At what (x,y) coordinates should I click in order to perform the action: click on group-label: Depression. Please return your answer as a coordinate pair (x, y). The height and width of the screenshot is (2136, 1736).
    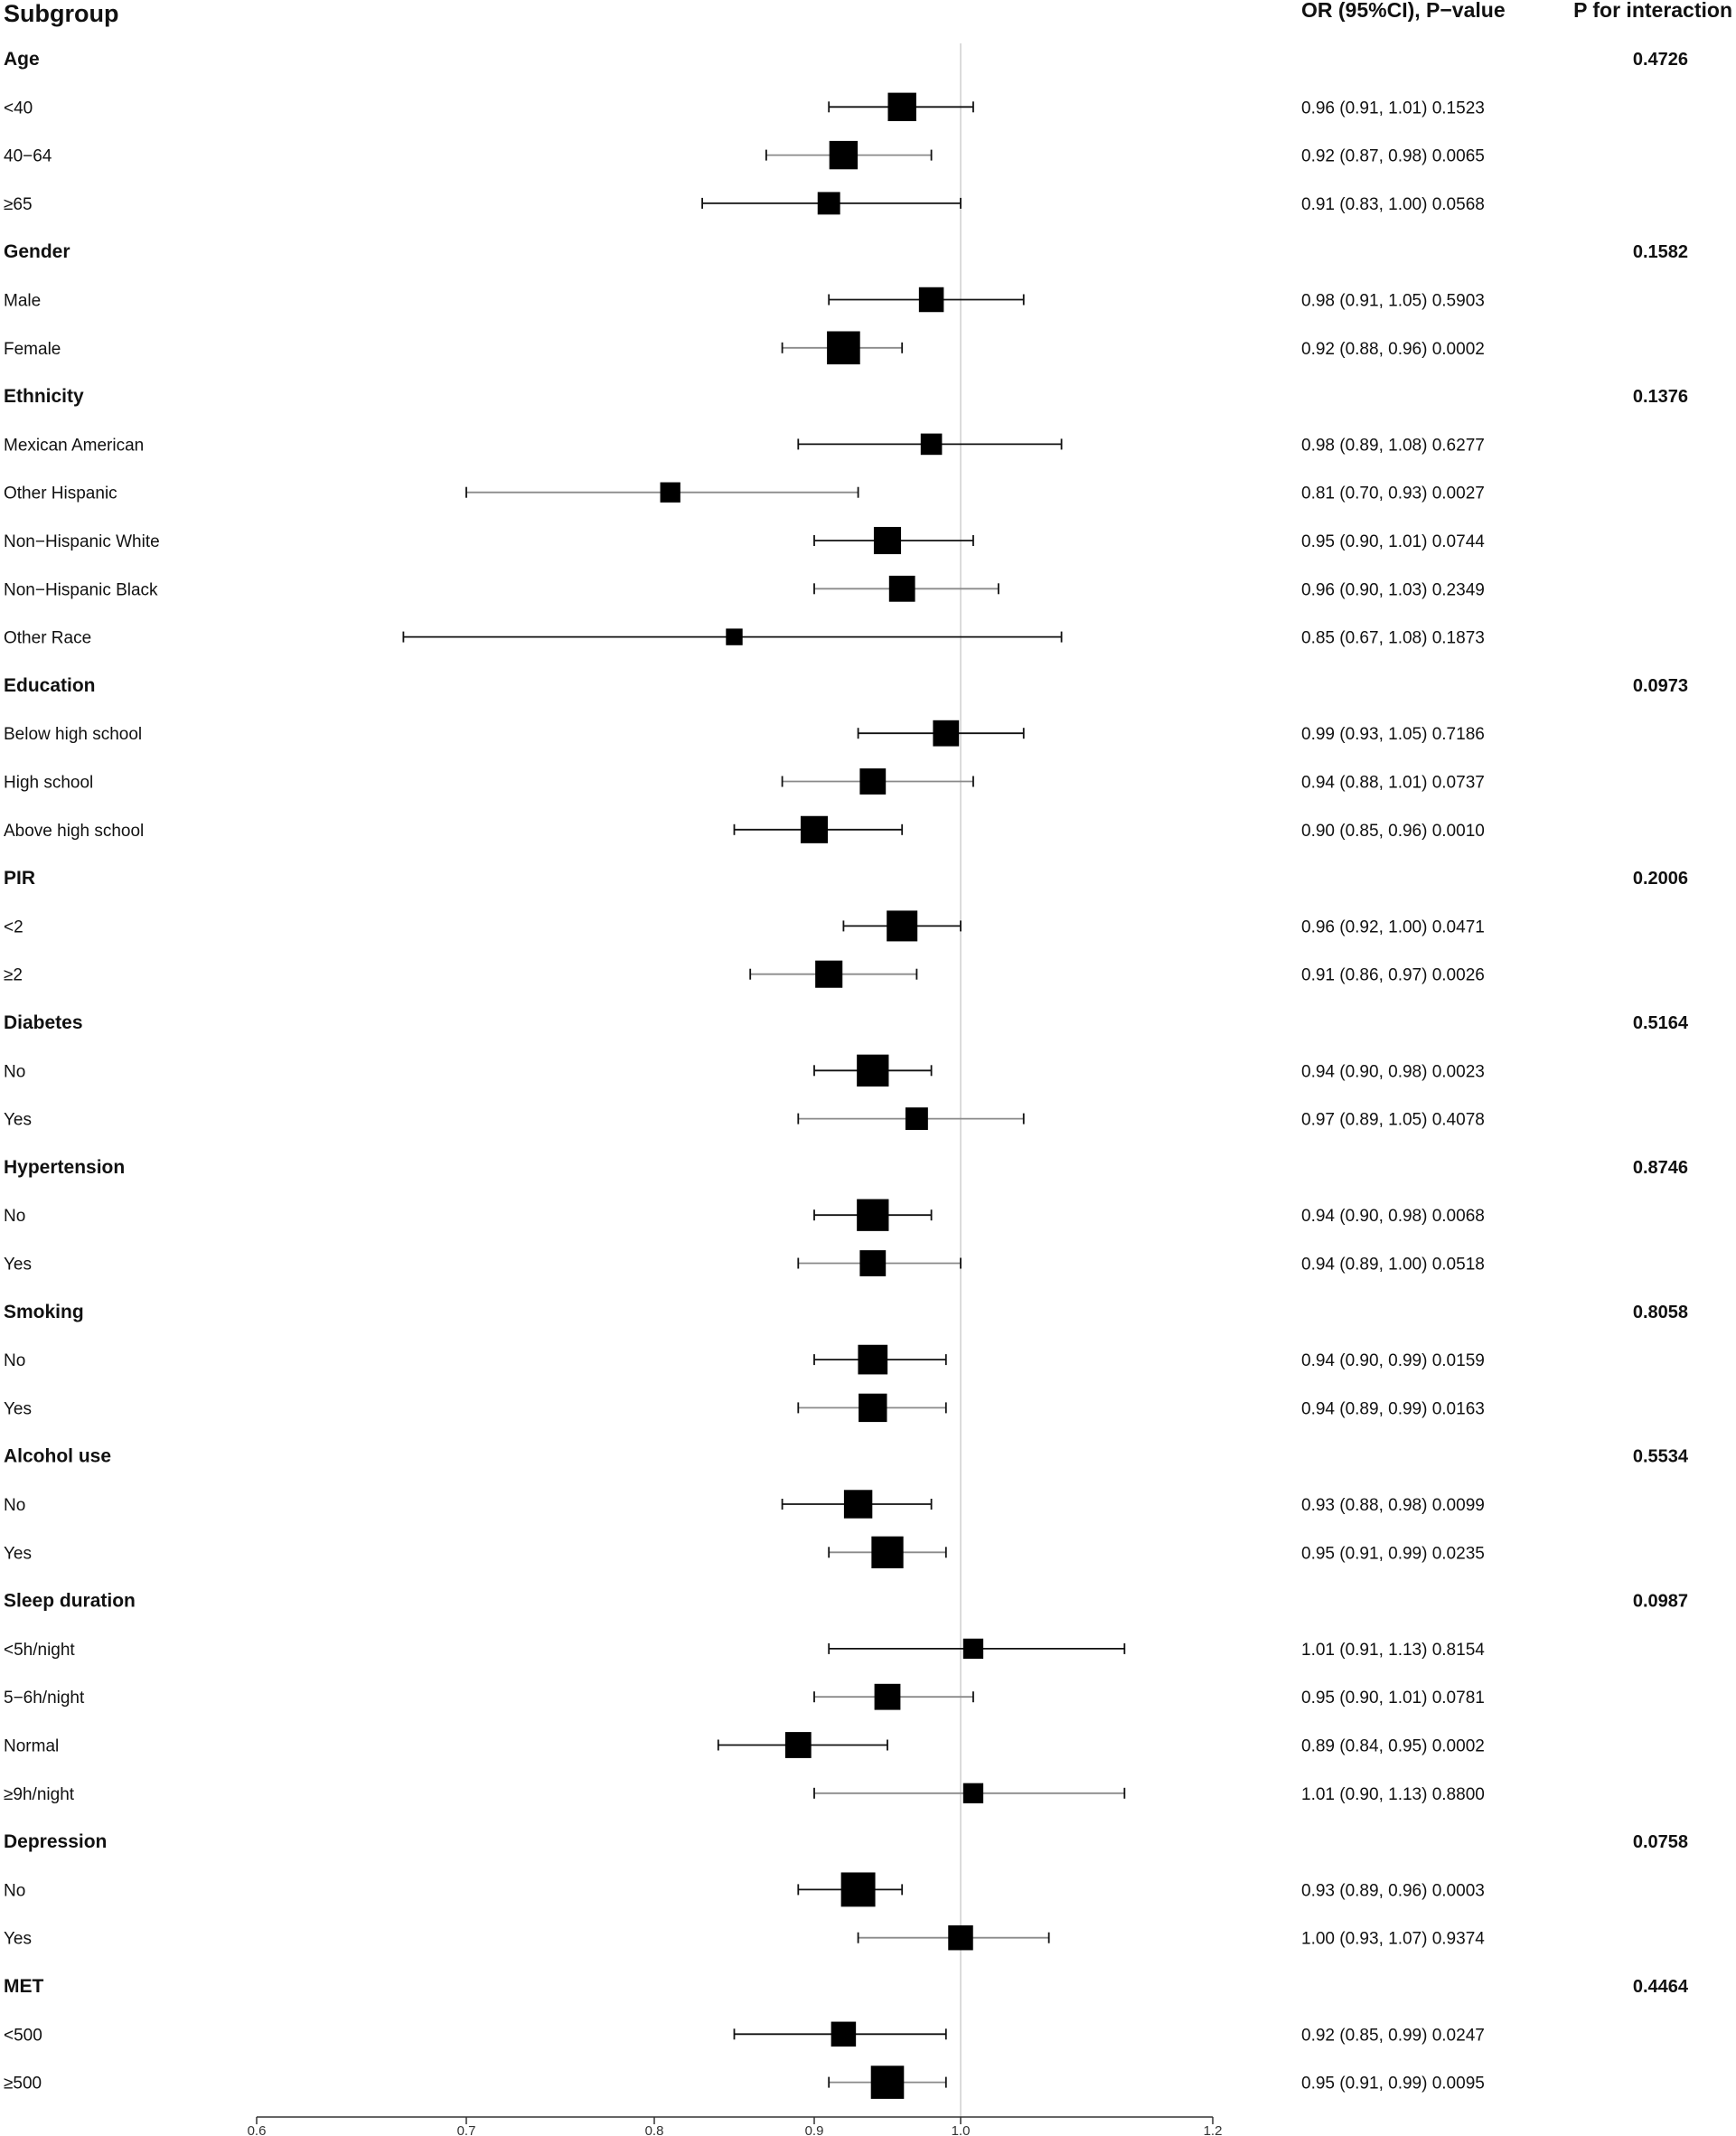
    Looking at the image, I should click on (56, 1841).